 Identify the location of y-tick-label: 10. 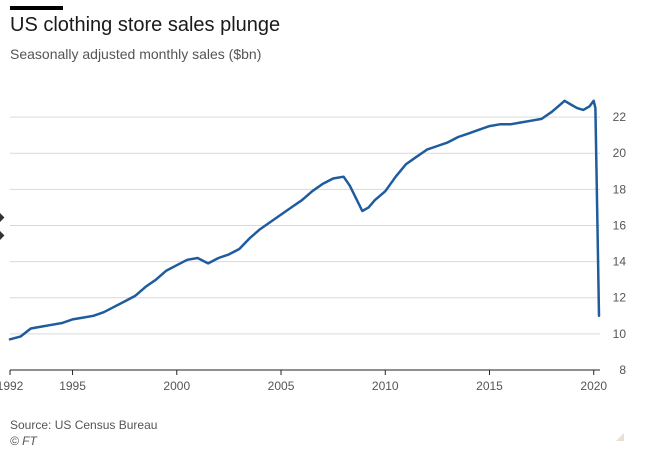
(620, 334).